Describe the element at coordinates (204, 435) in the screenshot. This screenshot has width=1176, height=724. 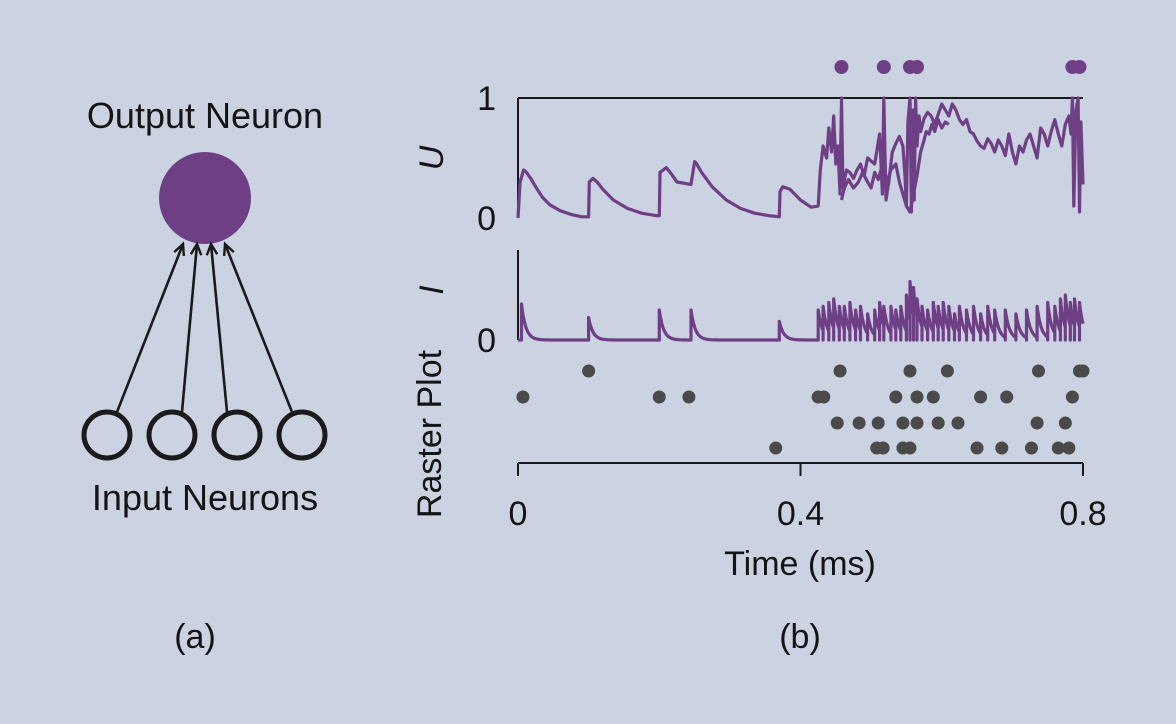
I see `input-neurons` at that location.